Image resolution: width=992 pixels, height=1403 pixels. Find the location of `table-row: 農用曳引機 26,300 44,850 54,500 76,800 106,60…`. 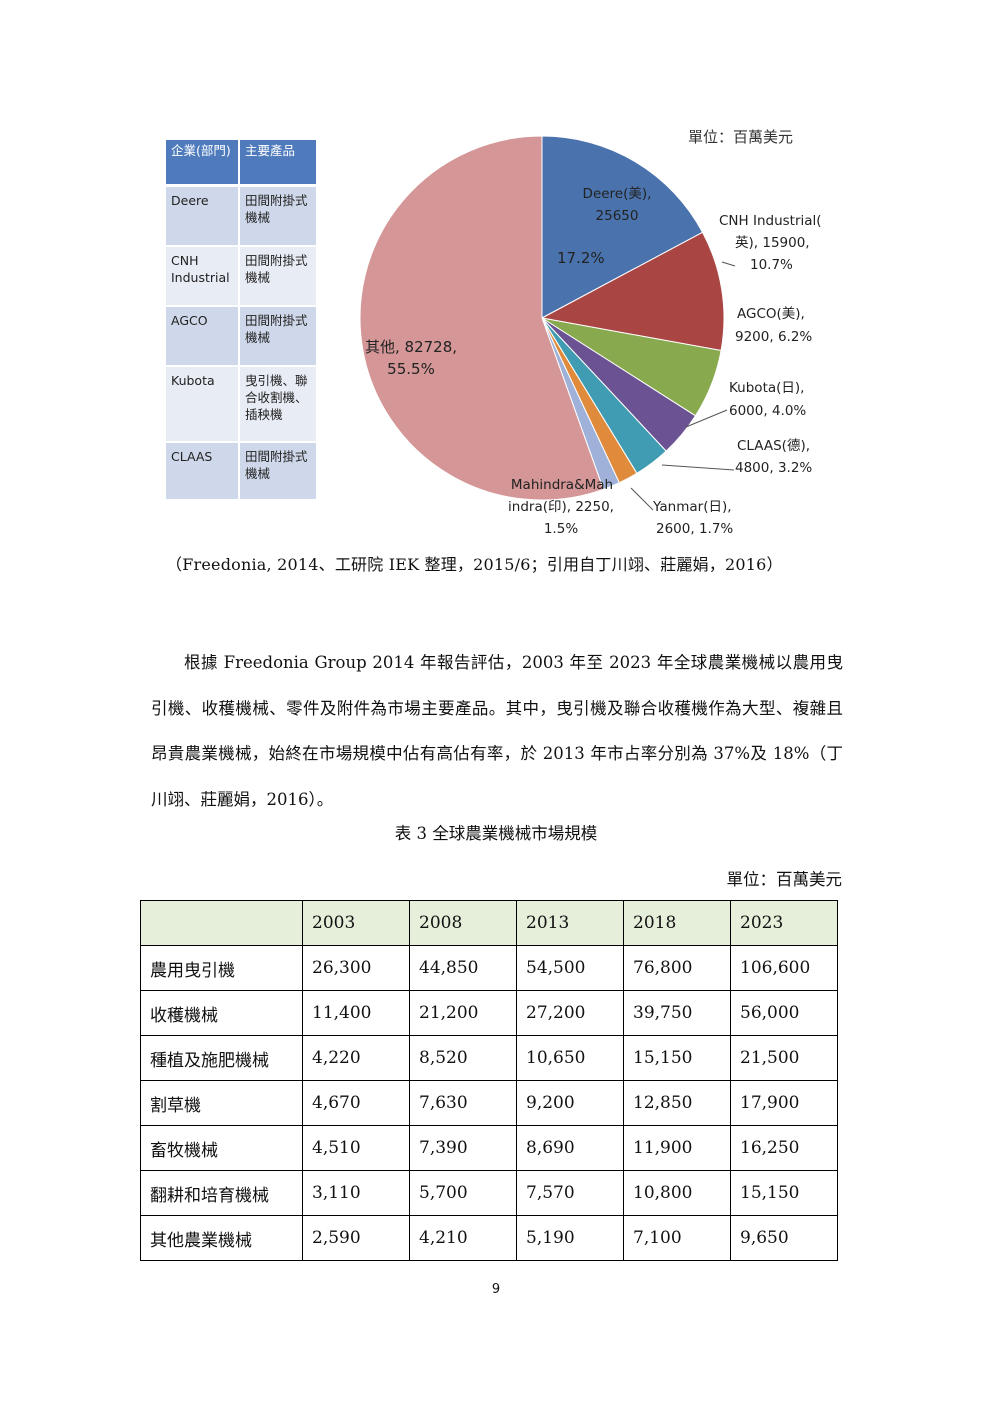

table-row: 農用曳引機 26,300 44,850 54,500 76,800 106,60… is located at coordinates (489, 968).